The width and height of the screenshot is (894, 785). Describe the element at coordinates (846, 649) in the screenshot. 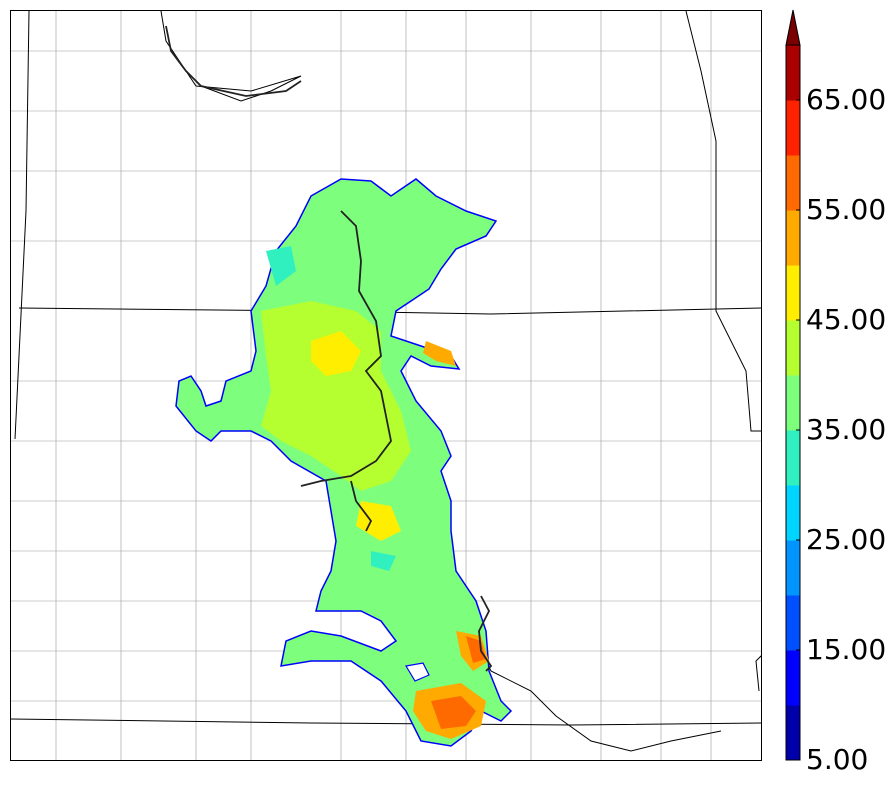

I see `colorbar-label-15: 15.00` at that location.